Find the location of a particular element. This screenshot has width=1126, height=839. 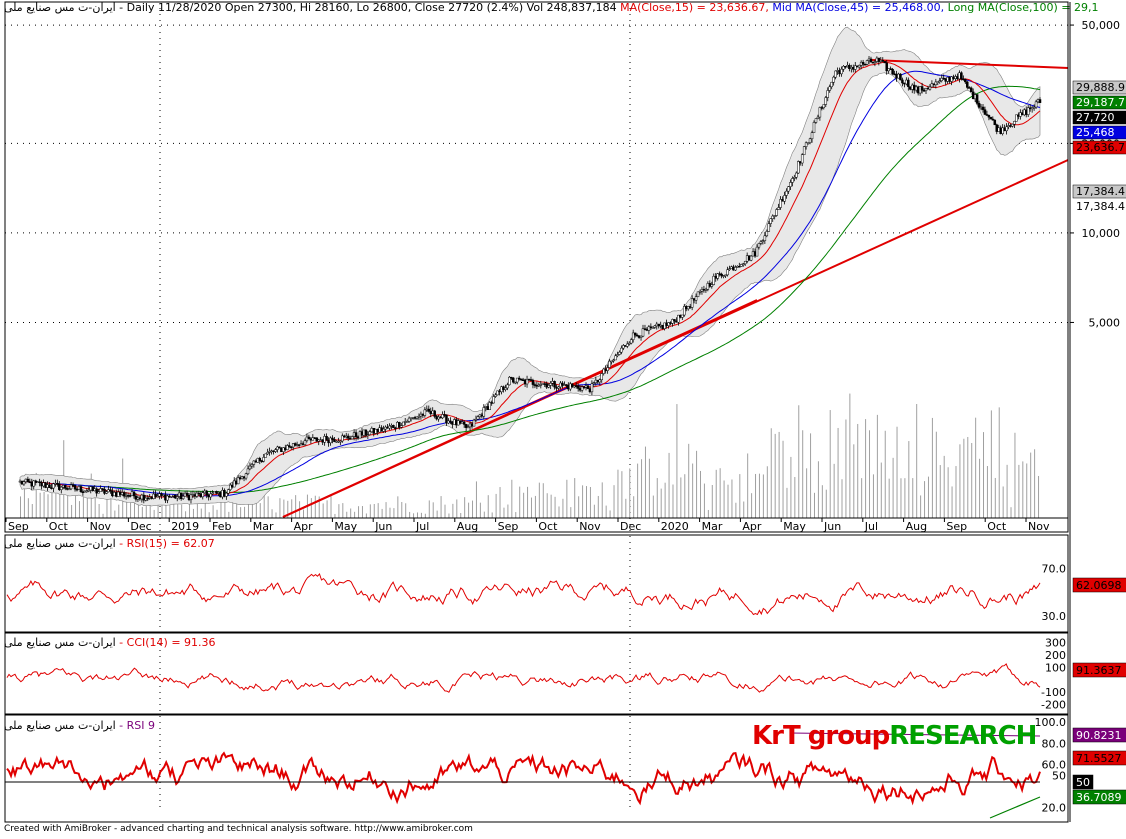

x-axis-label-jul: Jul is located at coordinates (871, 526).